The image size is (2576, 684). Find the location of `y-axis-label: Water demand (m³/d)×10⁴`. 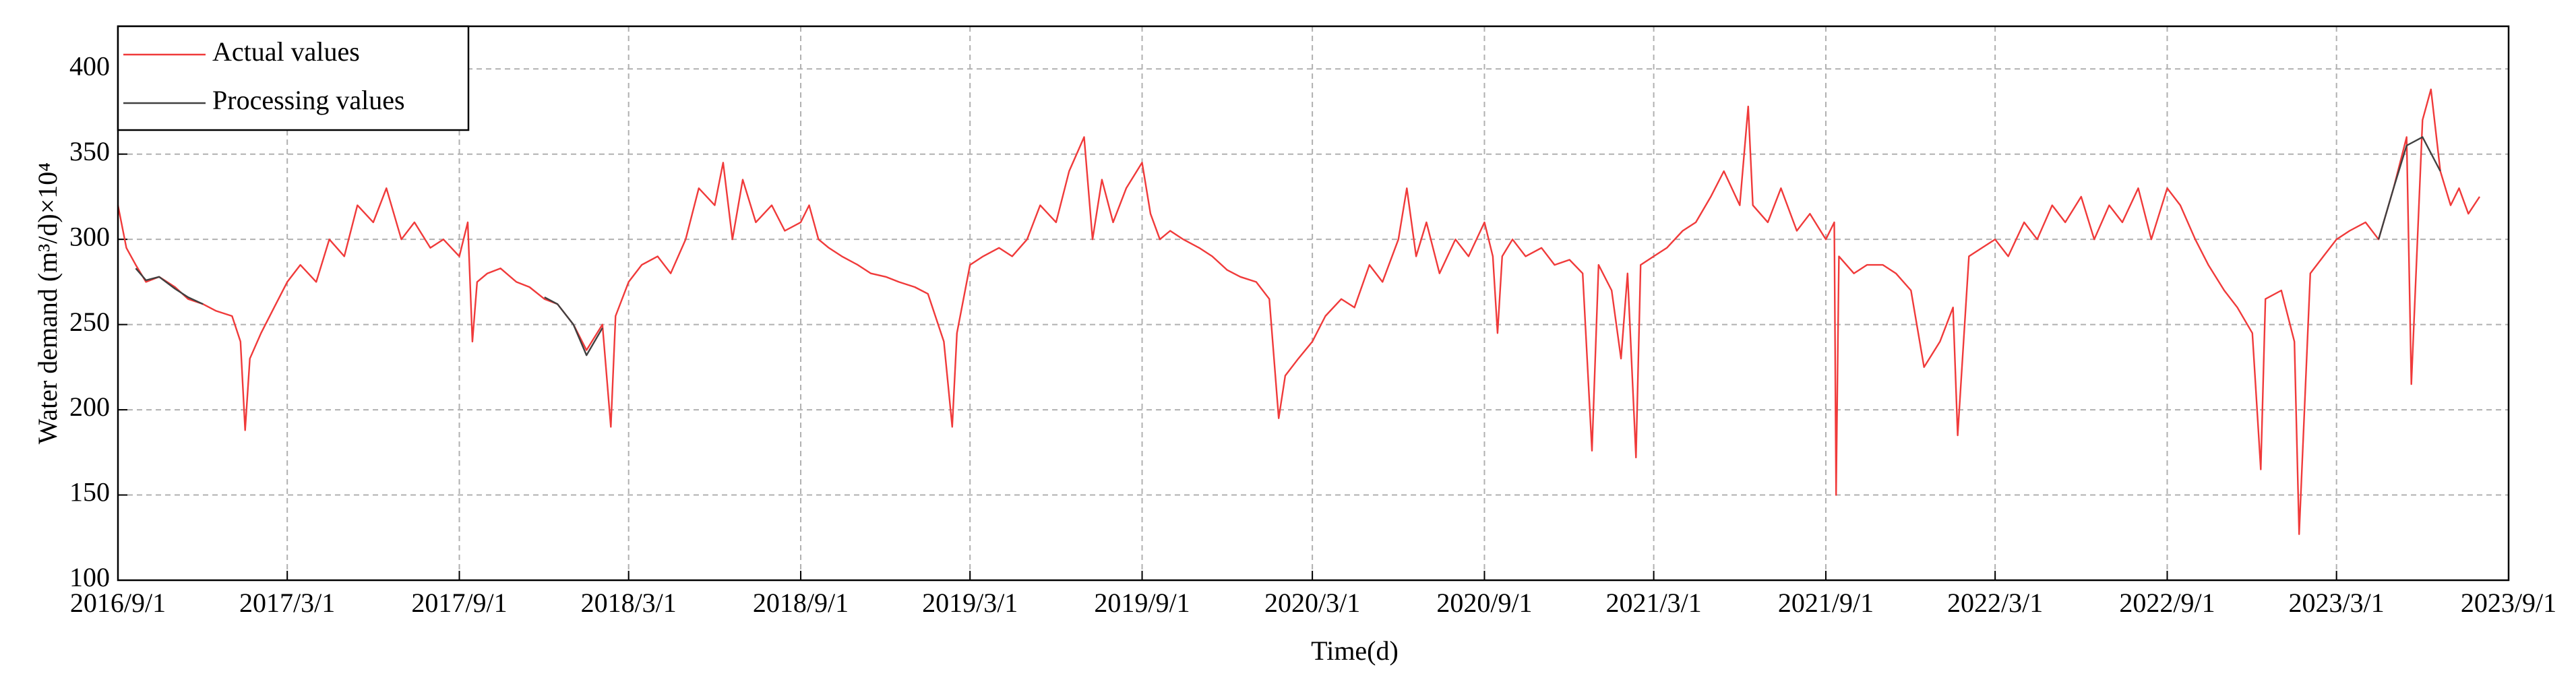

y-axis-label: Water demand (m³/d)×10⁴ is located at coordinates (48, 303).